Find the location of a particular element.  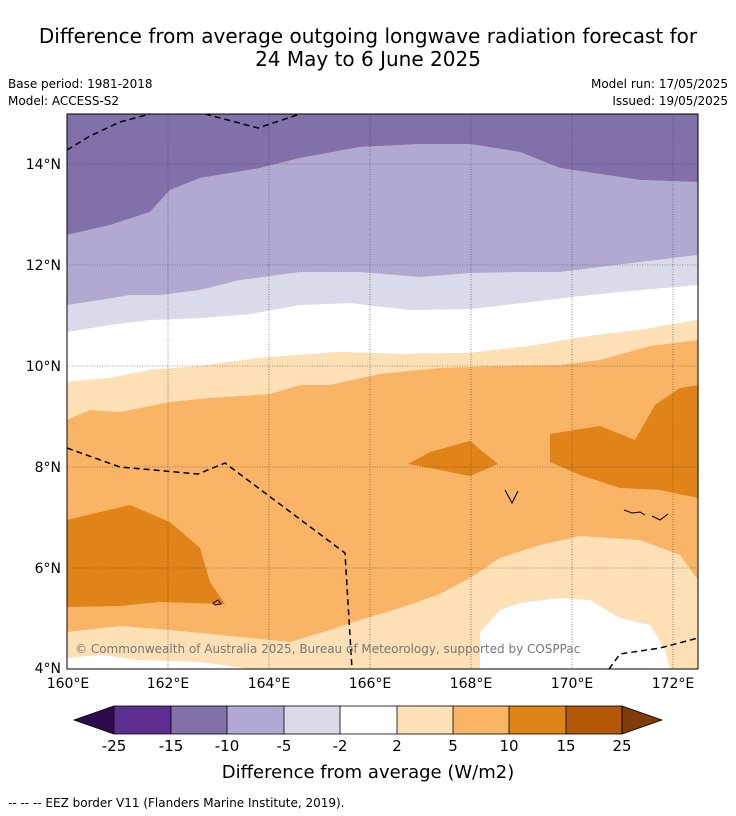

zone-10-15-west is located at coordinates (146, 556).